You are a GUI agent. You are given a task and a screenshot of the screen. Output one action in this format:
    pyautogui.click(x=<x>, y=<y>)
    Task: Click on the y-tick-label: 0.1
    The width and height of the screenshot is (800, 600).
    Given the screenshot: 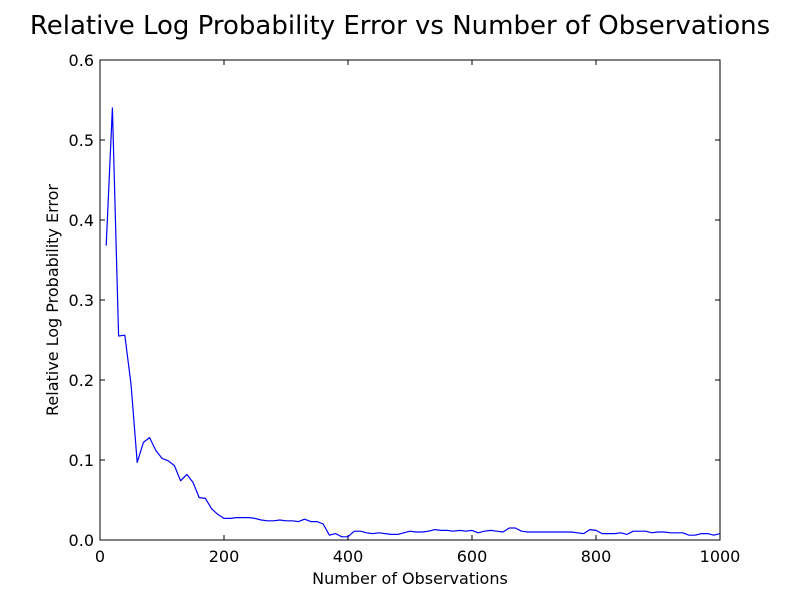 What is the action you would take?
    pyautogui.click(x=81, y=460)
    